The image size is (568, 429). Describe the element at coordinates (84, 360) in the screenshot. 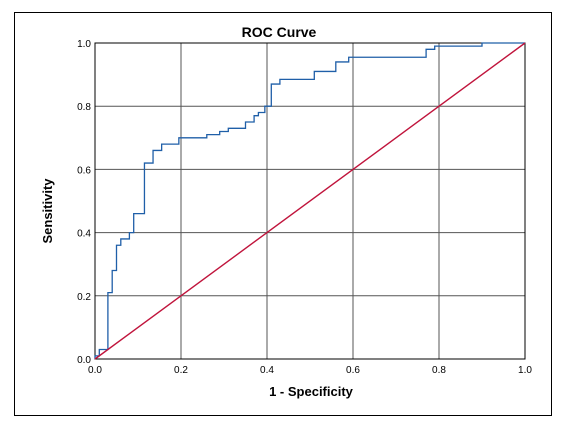

I see `y-tick-label: 0.0` at that location.